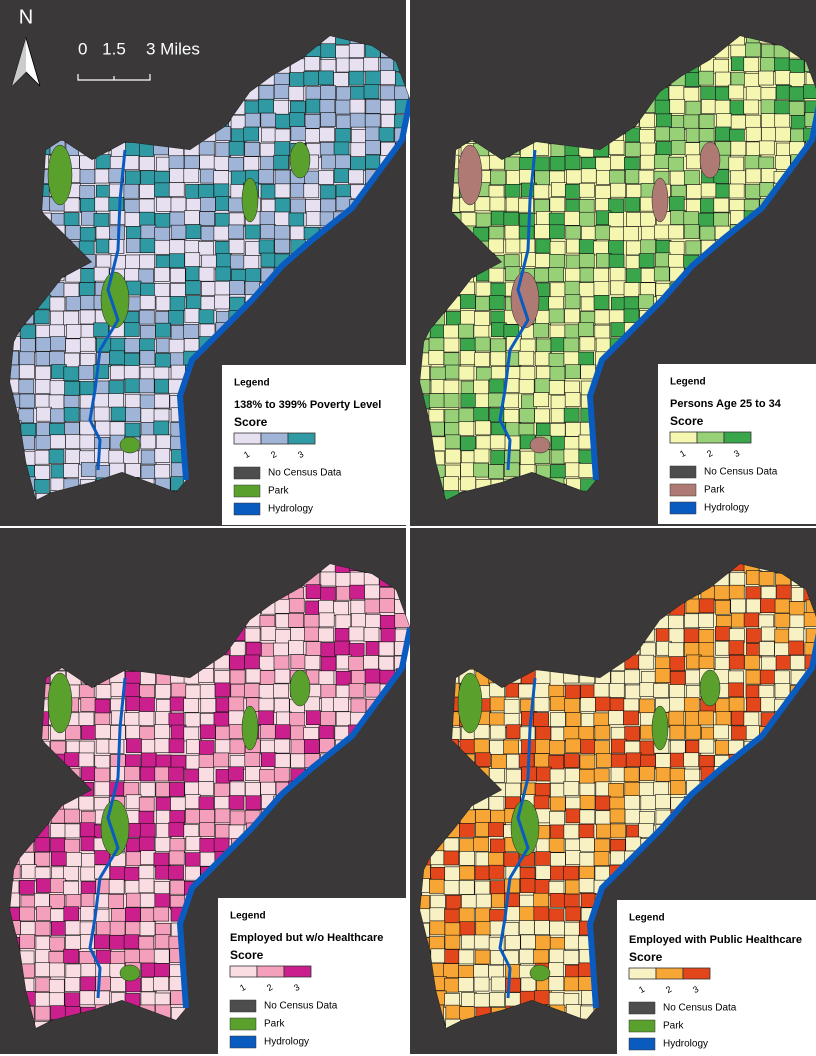 This screenshot has width=816, height=1056. I want to click on scale-label: 1.5, so click(114, 48).